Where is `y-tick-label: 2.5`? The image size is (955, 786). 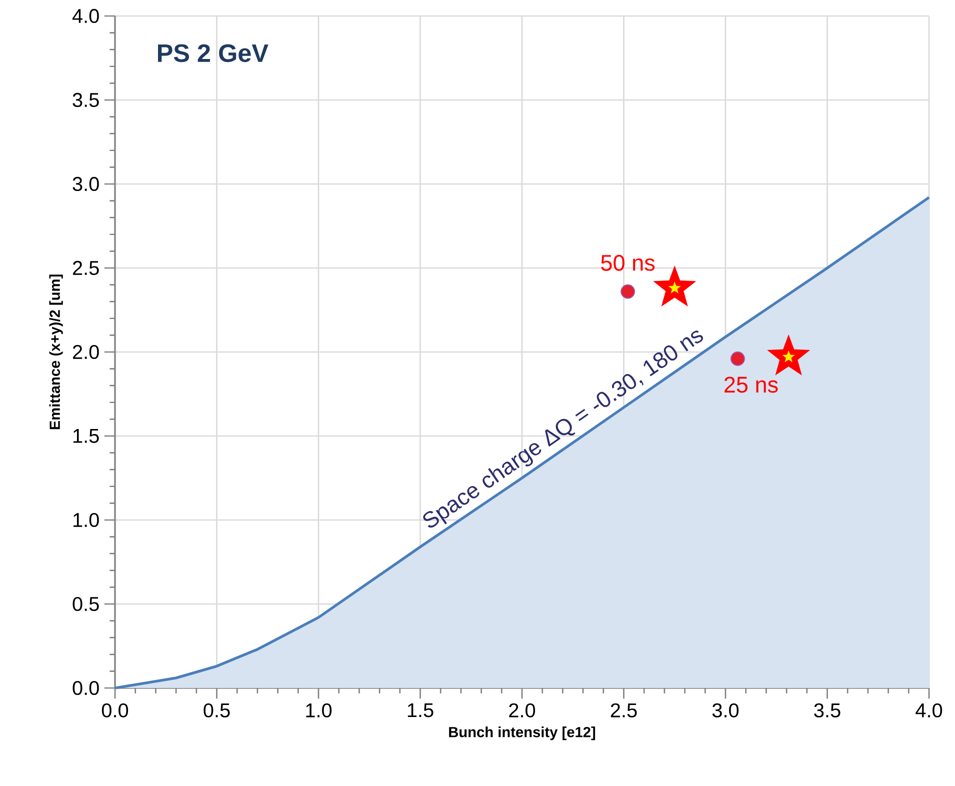 y-tick-label: 2.5 is located at coordinates (85, 268).